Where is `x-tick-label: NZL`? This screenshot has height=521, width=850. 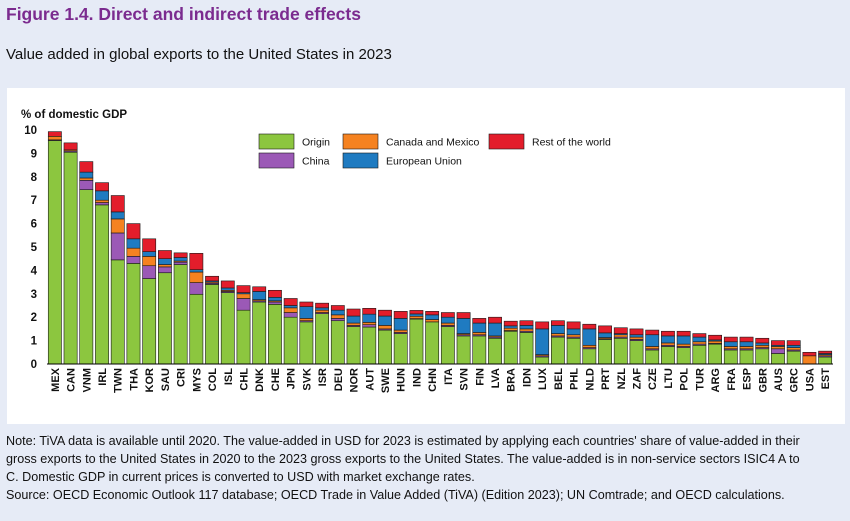 x-tick-label: NZL is located at coordinates (622, 379).